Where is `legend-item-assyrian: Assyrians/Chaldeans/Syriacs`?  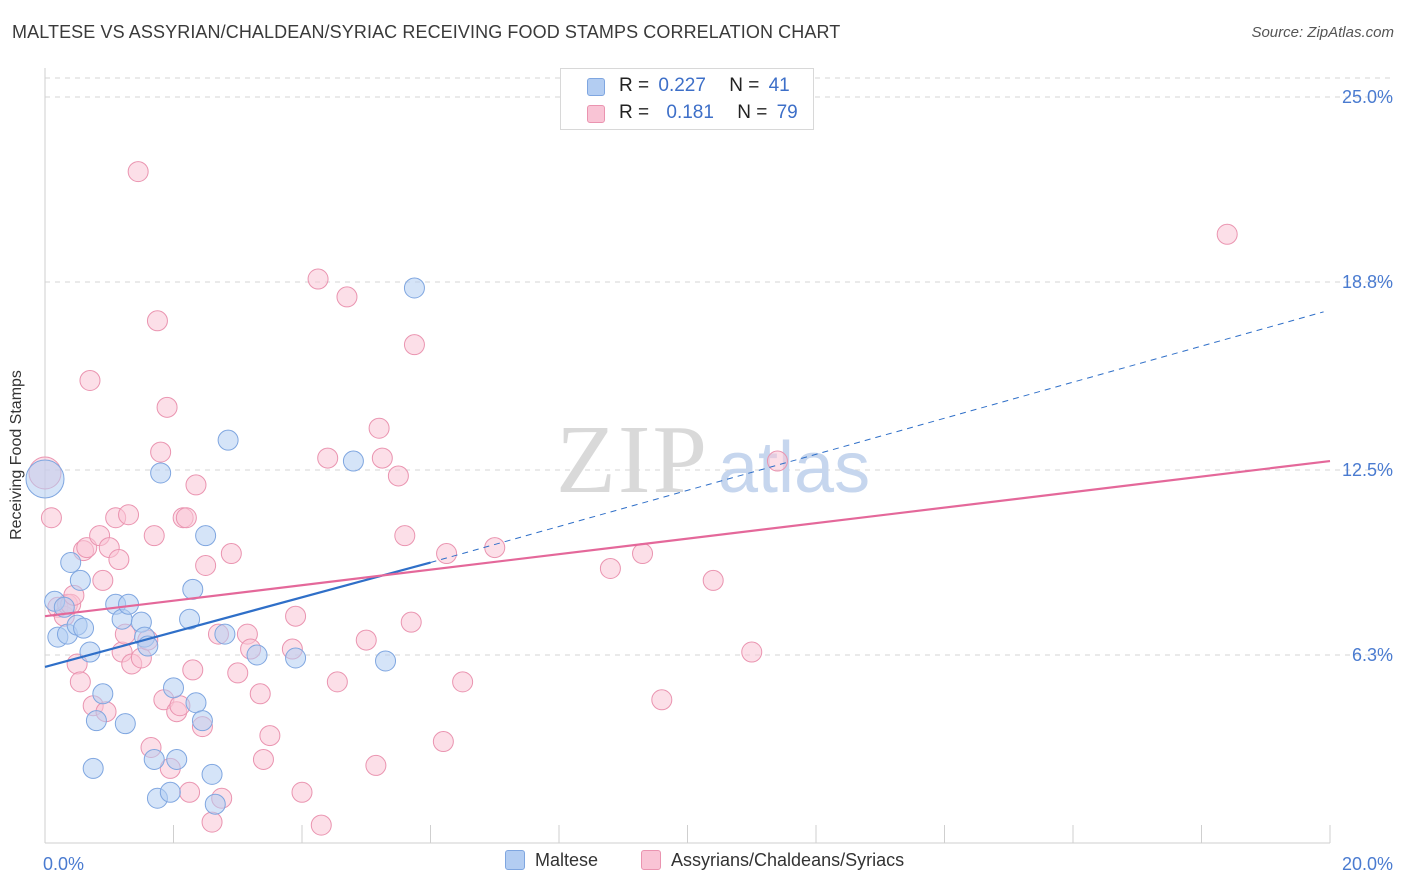 legend-item-assyrian: Assyrians/Chaldeans/Syriacs is located at coordinates (772, 860).